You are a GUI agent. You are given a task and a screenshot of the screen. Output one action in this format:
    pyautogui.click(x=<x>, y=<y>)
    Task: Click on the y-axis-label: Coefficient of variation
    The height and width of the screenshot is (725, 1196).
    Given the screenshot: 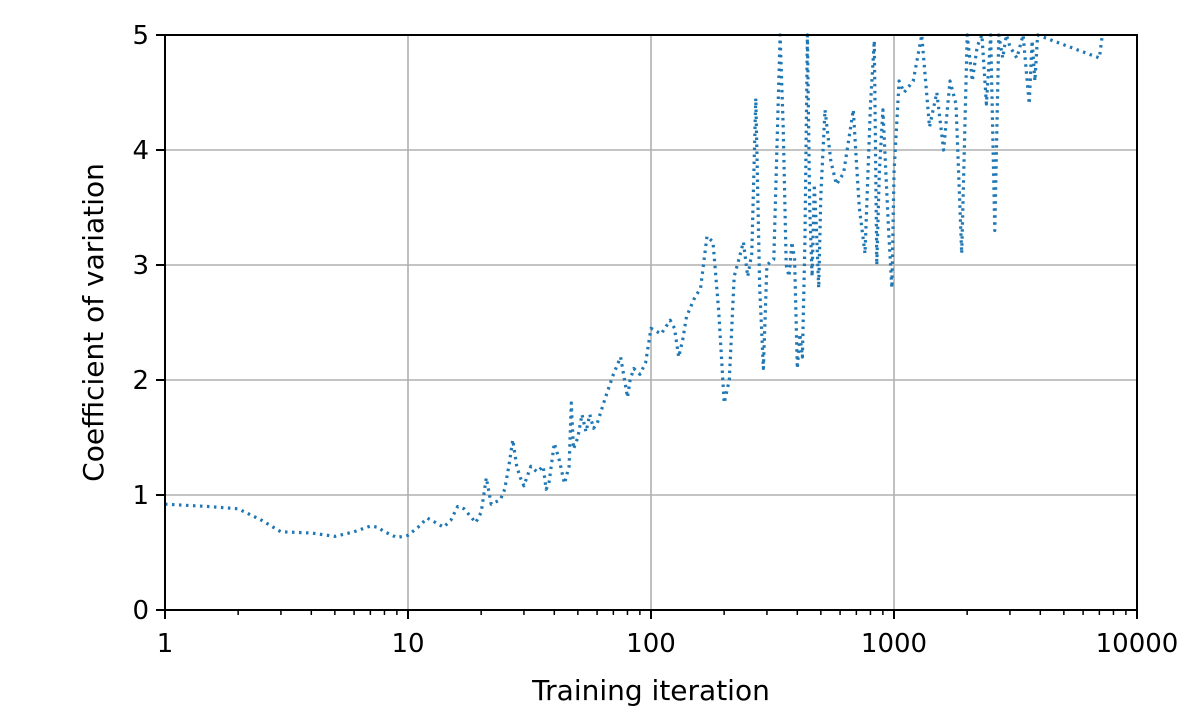 What is the action you would take?
    pyautogui.click(x=93, y=322)
    